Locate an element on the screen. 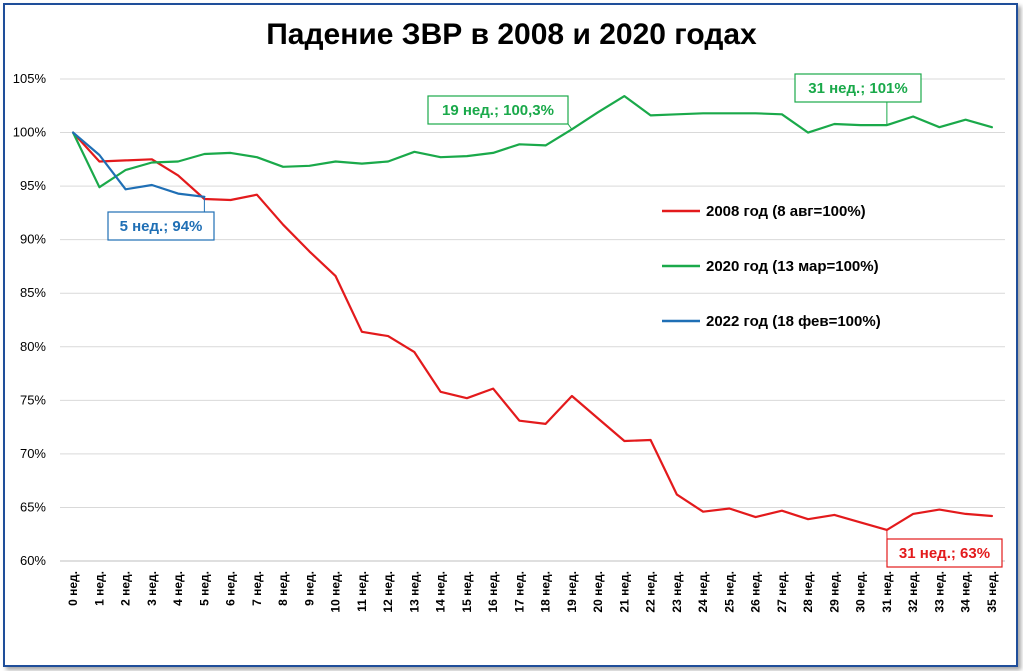  x-tick-label: 33 нед. is located at coordinates (939, 592).